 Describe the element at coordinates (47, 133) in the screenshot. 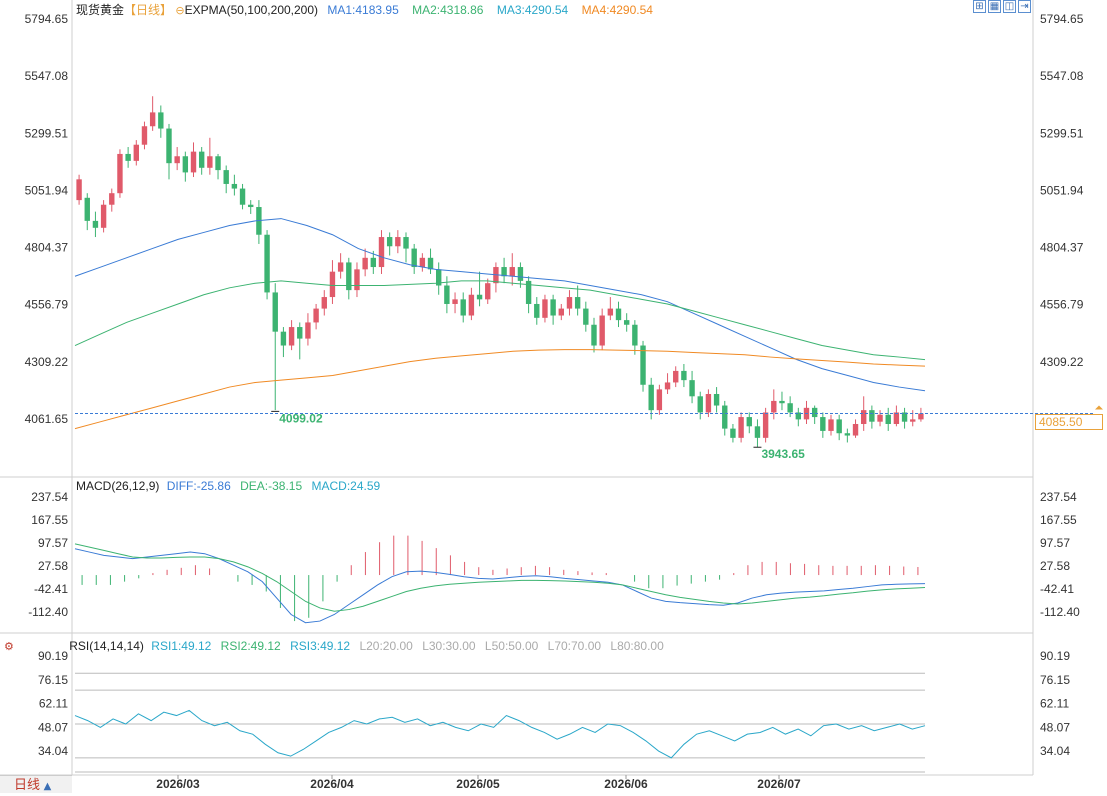

I see `price-tick-left: 5299.51` at that location.